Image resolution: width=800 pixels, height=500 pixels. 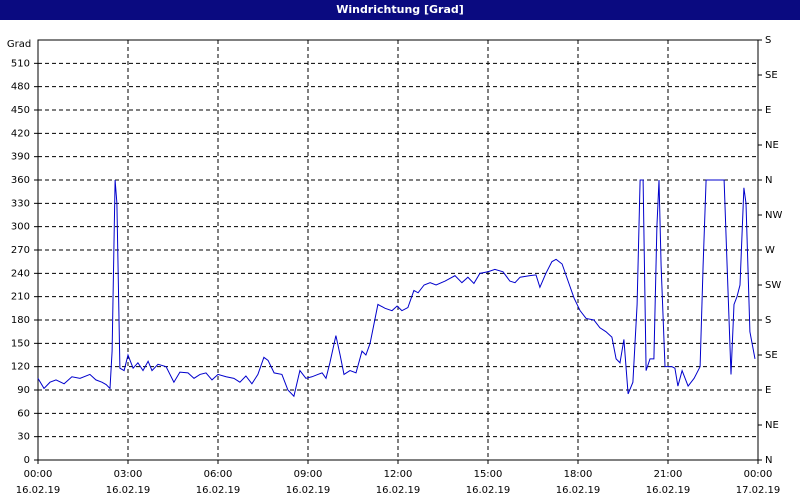 What do you see at coordinates (20, 180) in the screenshot?
I see `y-tick-label: 360` at bounding box center [20, 180].